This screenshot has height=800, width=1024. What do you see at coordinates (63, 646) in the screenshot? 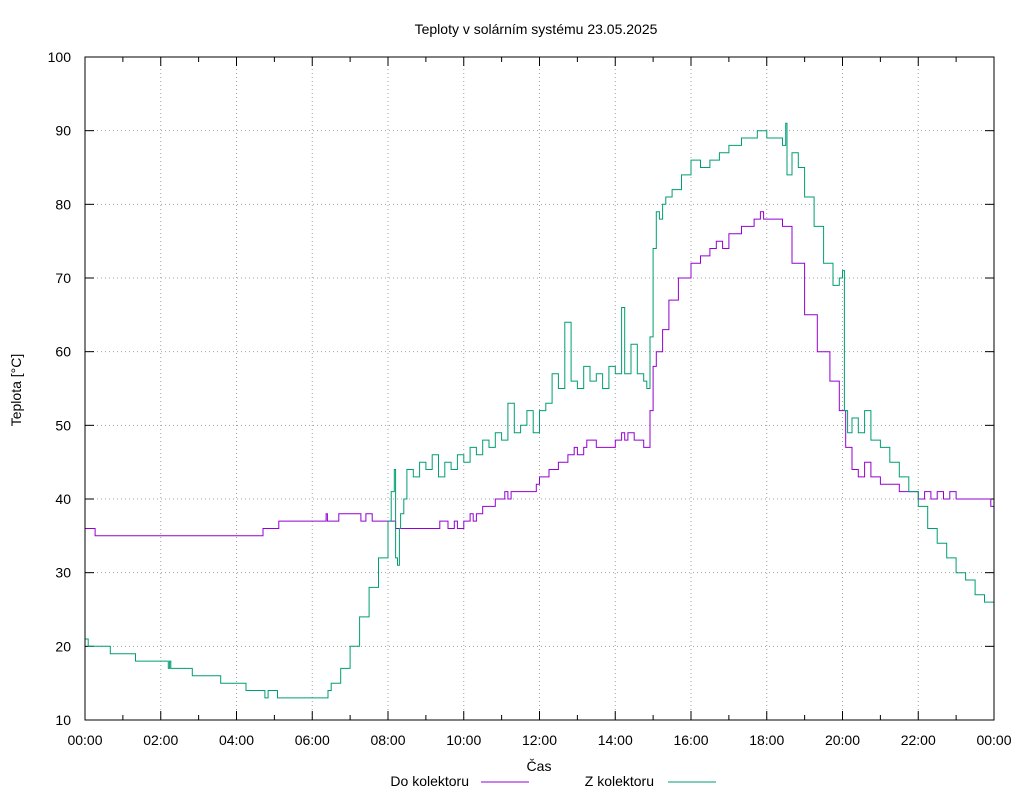
I see `y-tick-label: 20` at bounding box center [63, 646].